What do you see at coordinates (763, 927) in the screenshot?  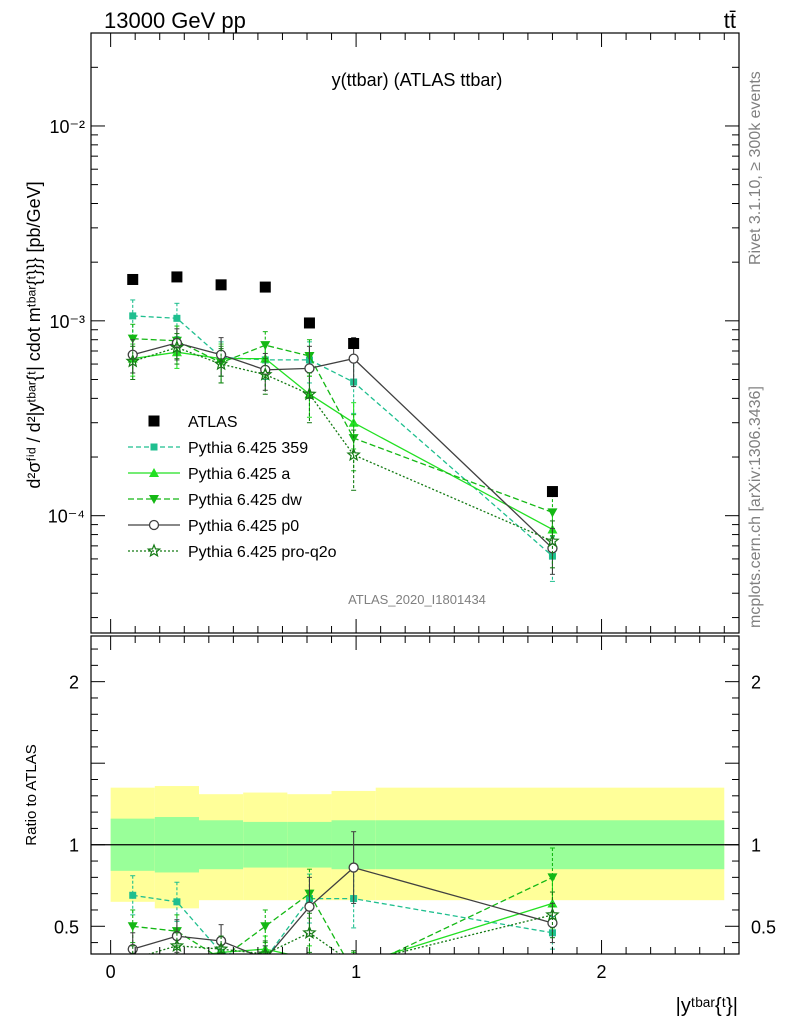 I see `ratio-y-tick-label-right: 0.5` at bounding box center [763, 927].